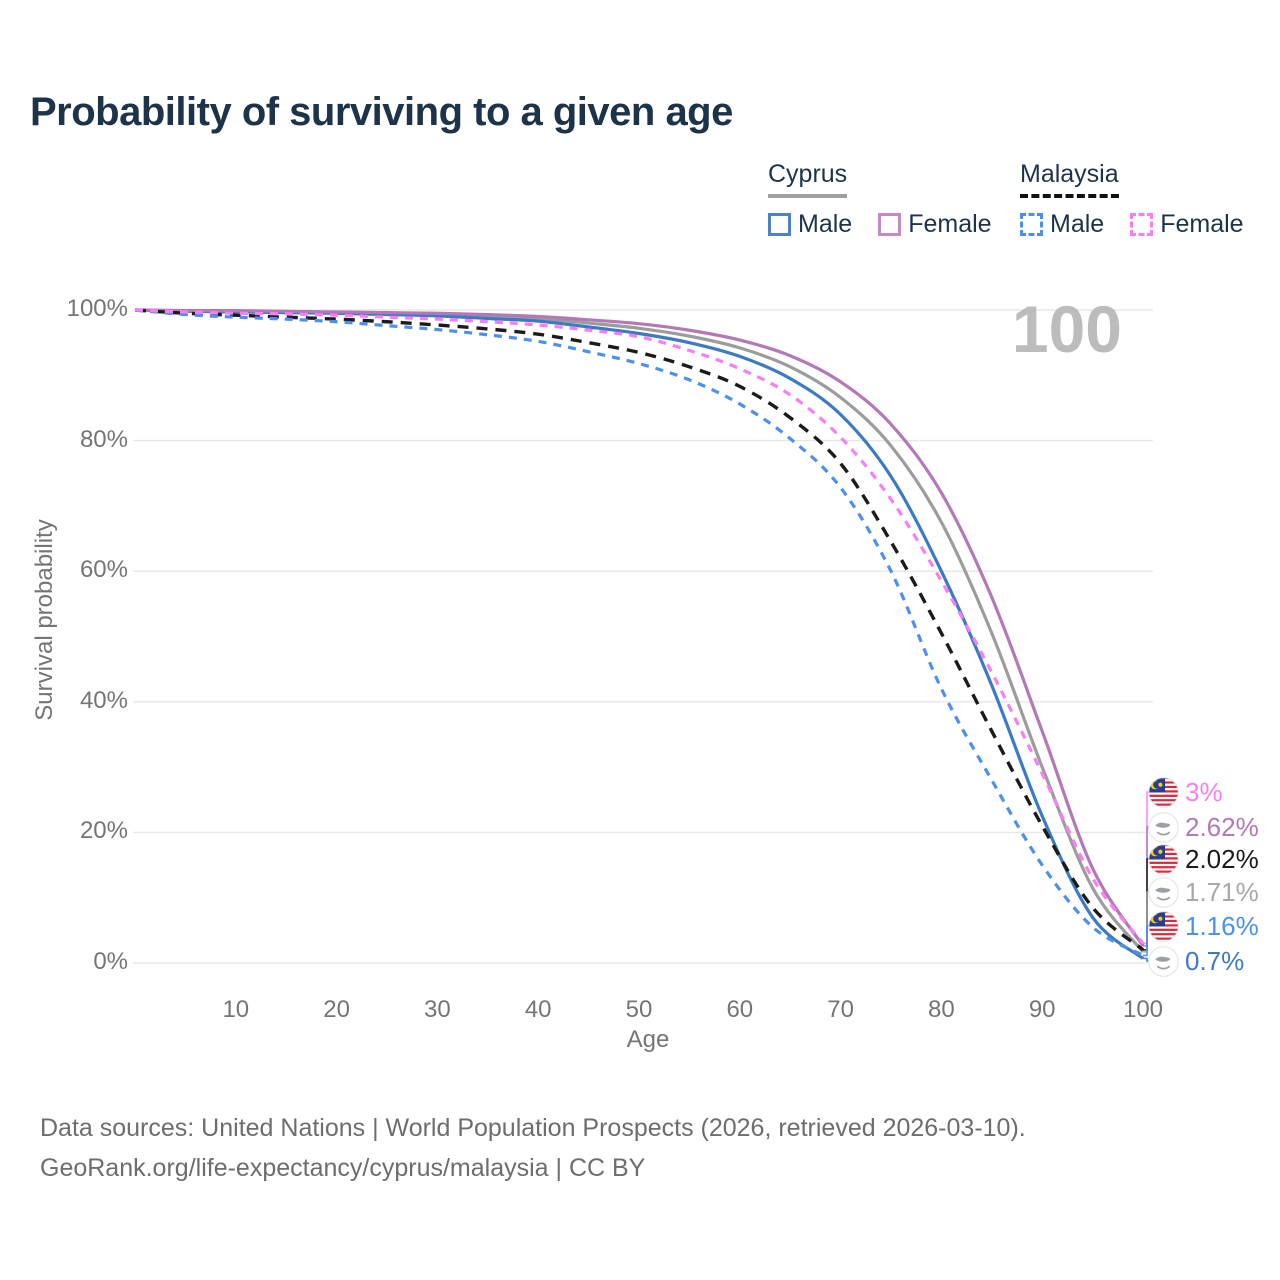 The width and height of the screenshot is (1280, 1280). I want to click on y-tick-label: 20%, so click(103, 831).